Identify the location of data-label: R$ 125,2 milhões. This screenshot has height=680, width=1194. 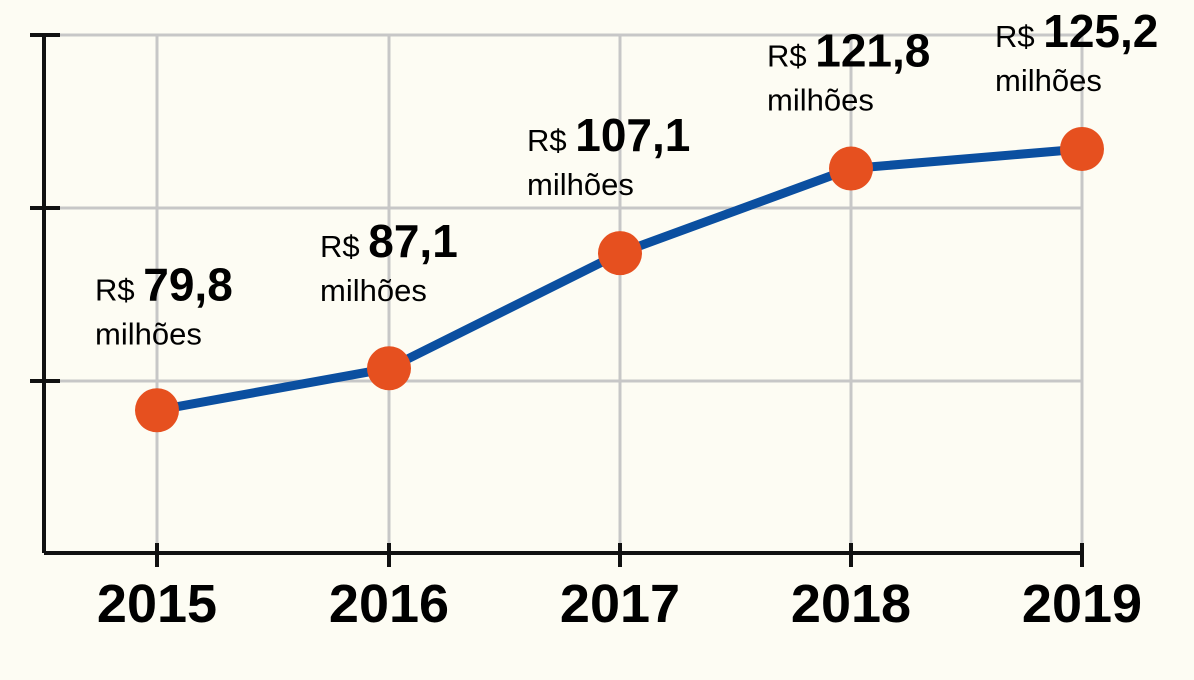
(1076, 51).